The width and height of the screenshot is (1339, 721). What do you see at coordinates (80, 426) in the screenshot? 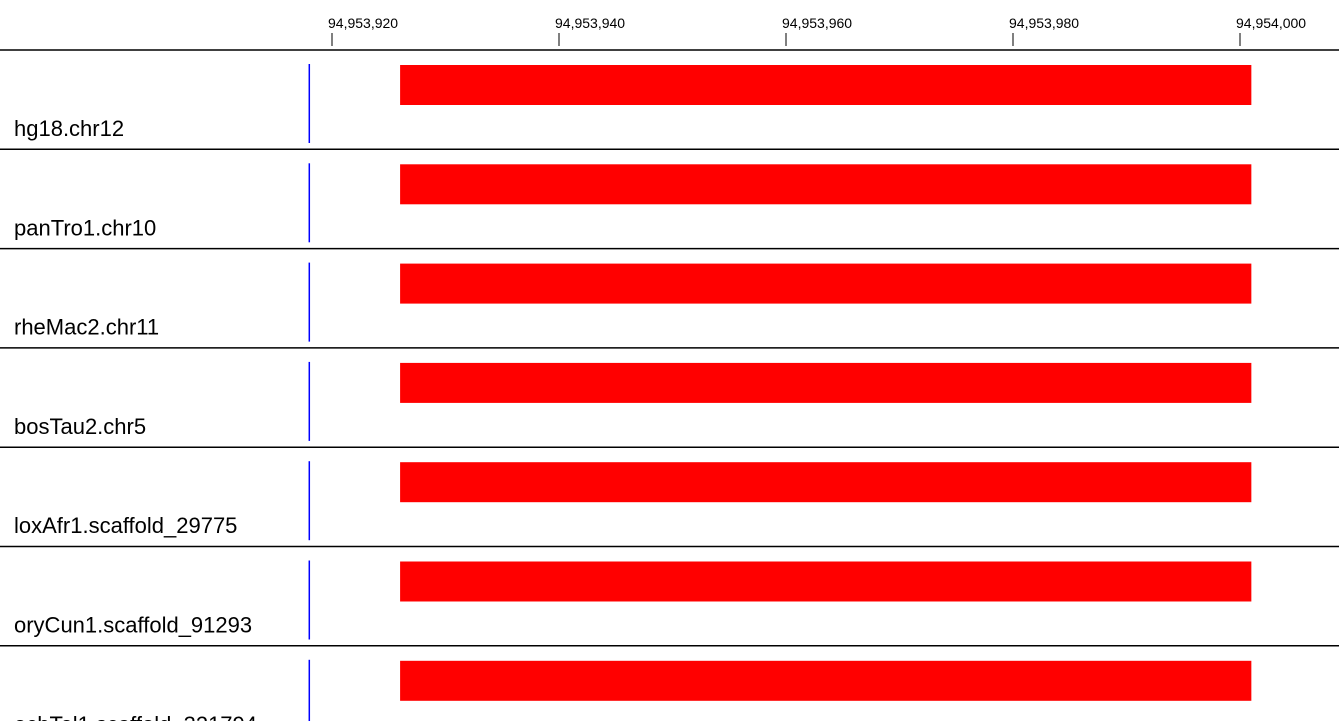
I see `track-label: bosTau2.chr5` at bounding box center [80, 426].